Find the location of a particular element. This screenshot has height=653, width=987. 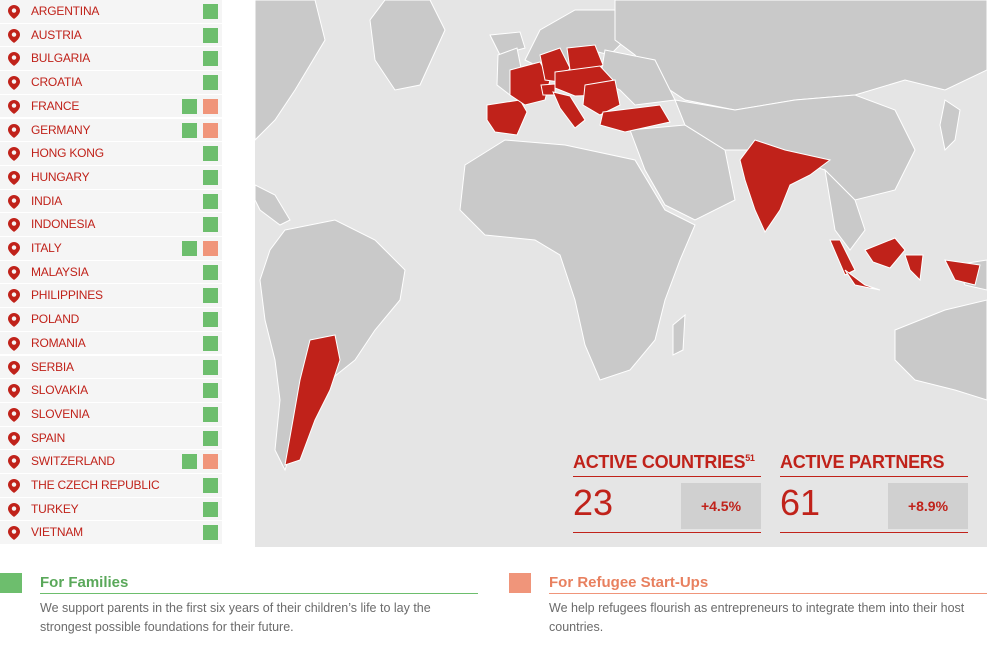

stat-countries-change: +4.5% is located at coordinates (721, 506).